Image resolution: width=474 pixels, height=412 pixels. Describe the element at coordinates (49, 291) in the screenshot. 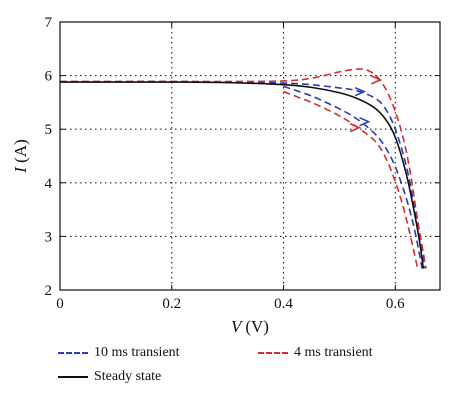

I see `y-tick-label-0: 2` at that location.